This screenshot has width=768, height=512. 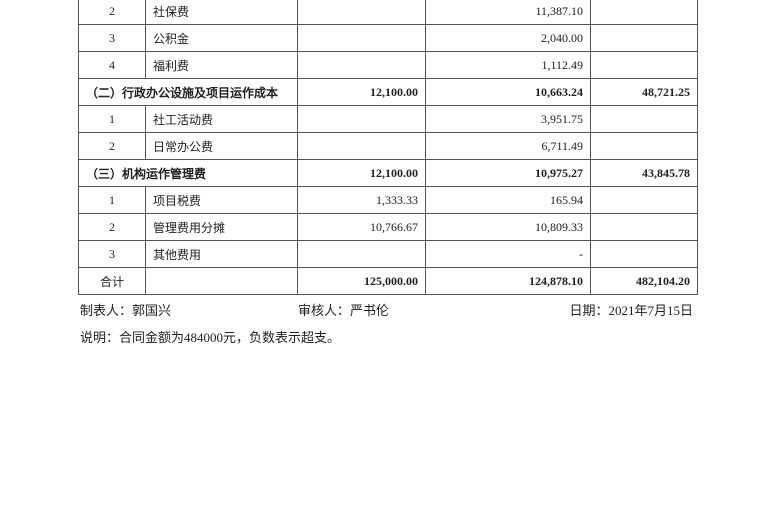 What do you see at coordinates (188, 92) in the screenshot?
I see `table-cell: （二）行政办公设施及项目运作成本` at bounding box center [188, 92].